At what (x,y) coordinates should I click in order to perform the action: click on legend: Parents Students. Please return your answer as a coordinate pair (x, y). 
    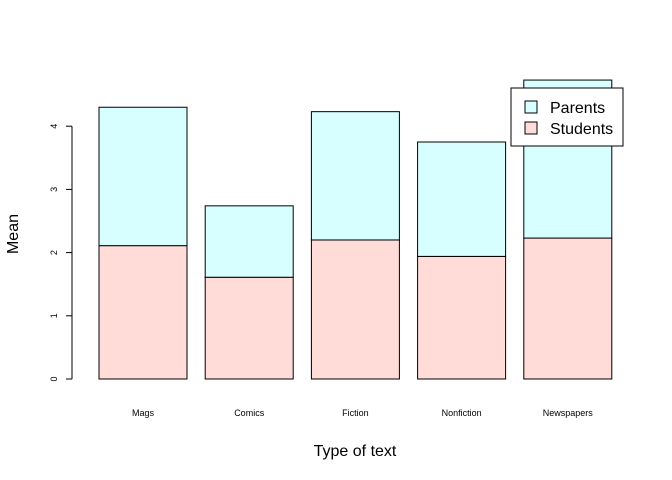
    Looking at the image, I should click on (567, 117).